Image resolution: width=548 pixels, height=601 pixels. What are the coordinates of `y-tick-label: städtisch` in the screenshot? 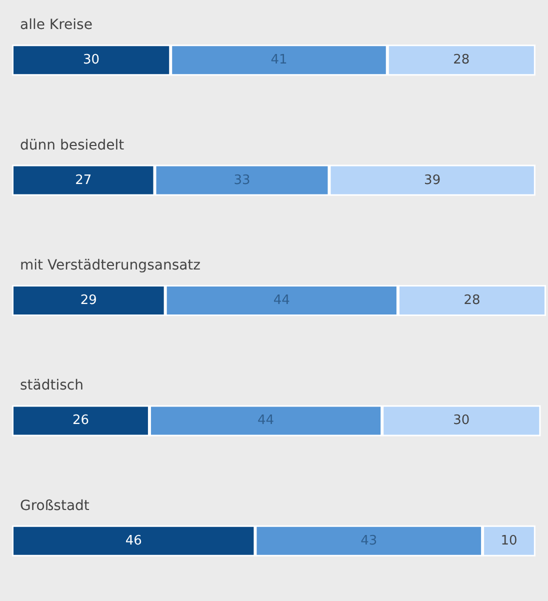 It's located at (52, 386).